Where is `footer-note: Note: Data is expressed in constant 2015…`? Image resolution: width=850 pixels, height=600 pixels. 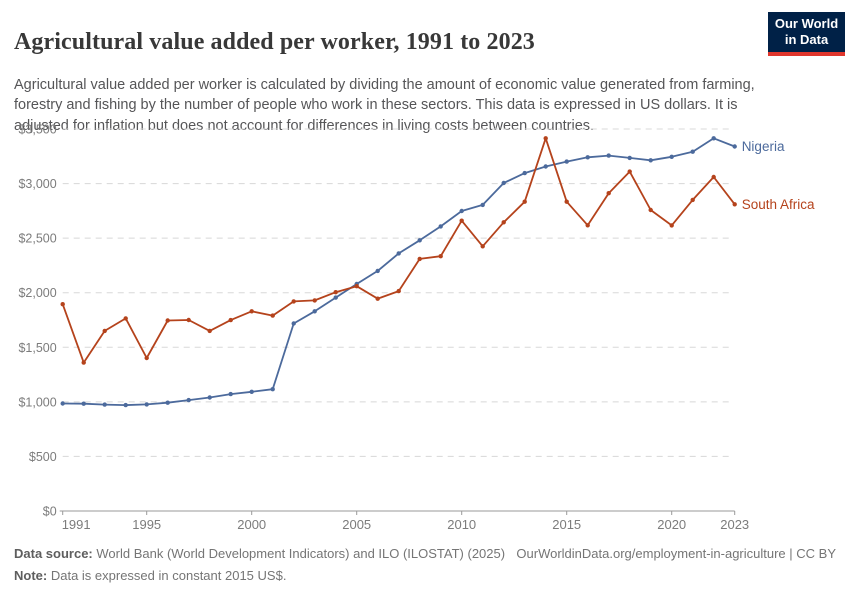 footer-note: Note: Data is expressed in constant 2015… is located at coordinates (425, 576).